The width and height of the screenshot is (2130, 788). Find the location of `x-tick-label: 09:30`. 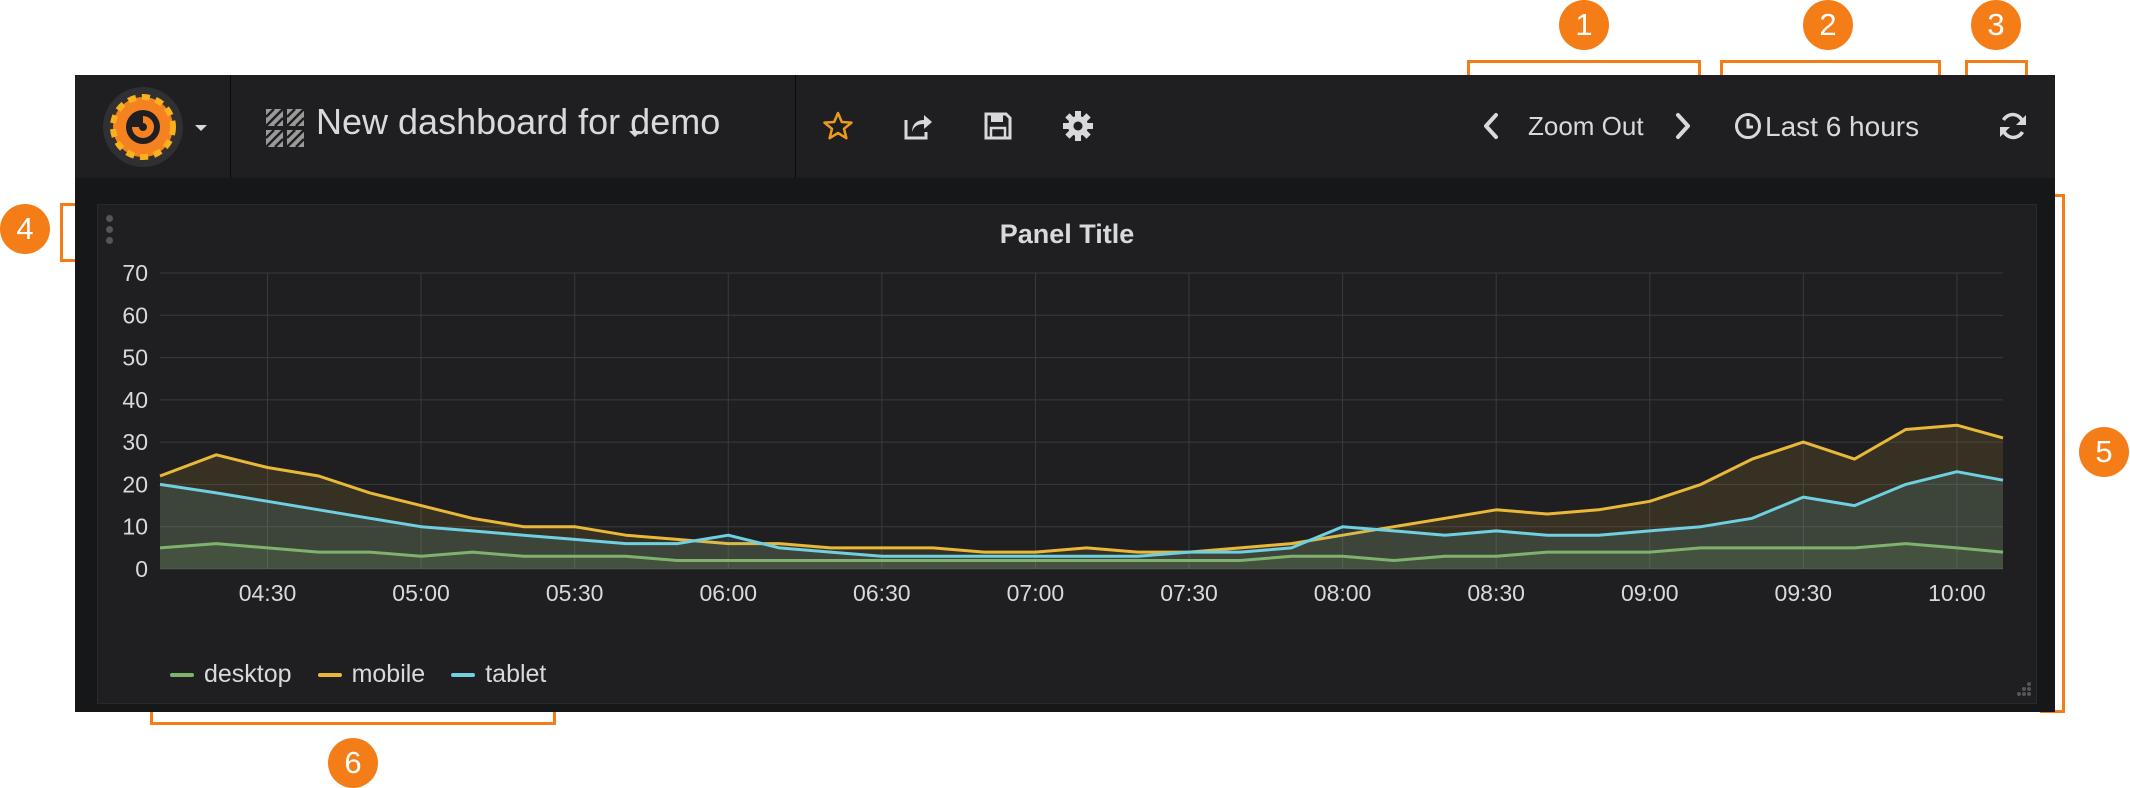

x-tick-label: 09:30 is located at coordinates (1804, 593).